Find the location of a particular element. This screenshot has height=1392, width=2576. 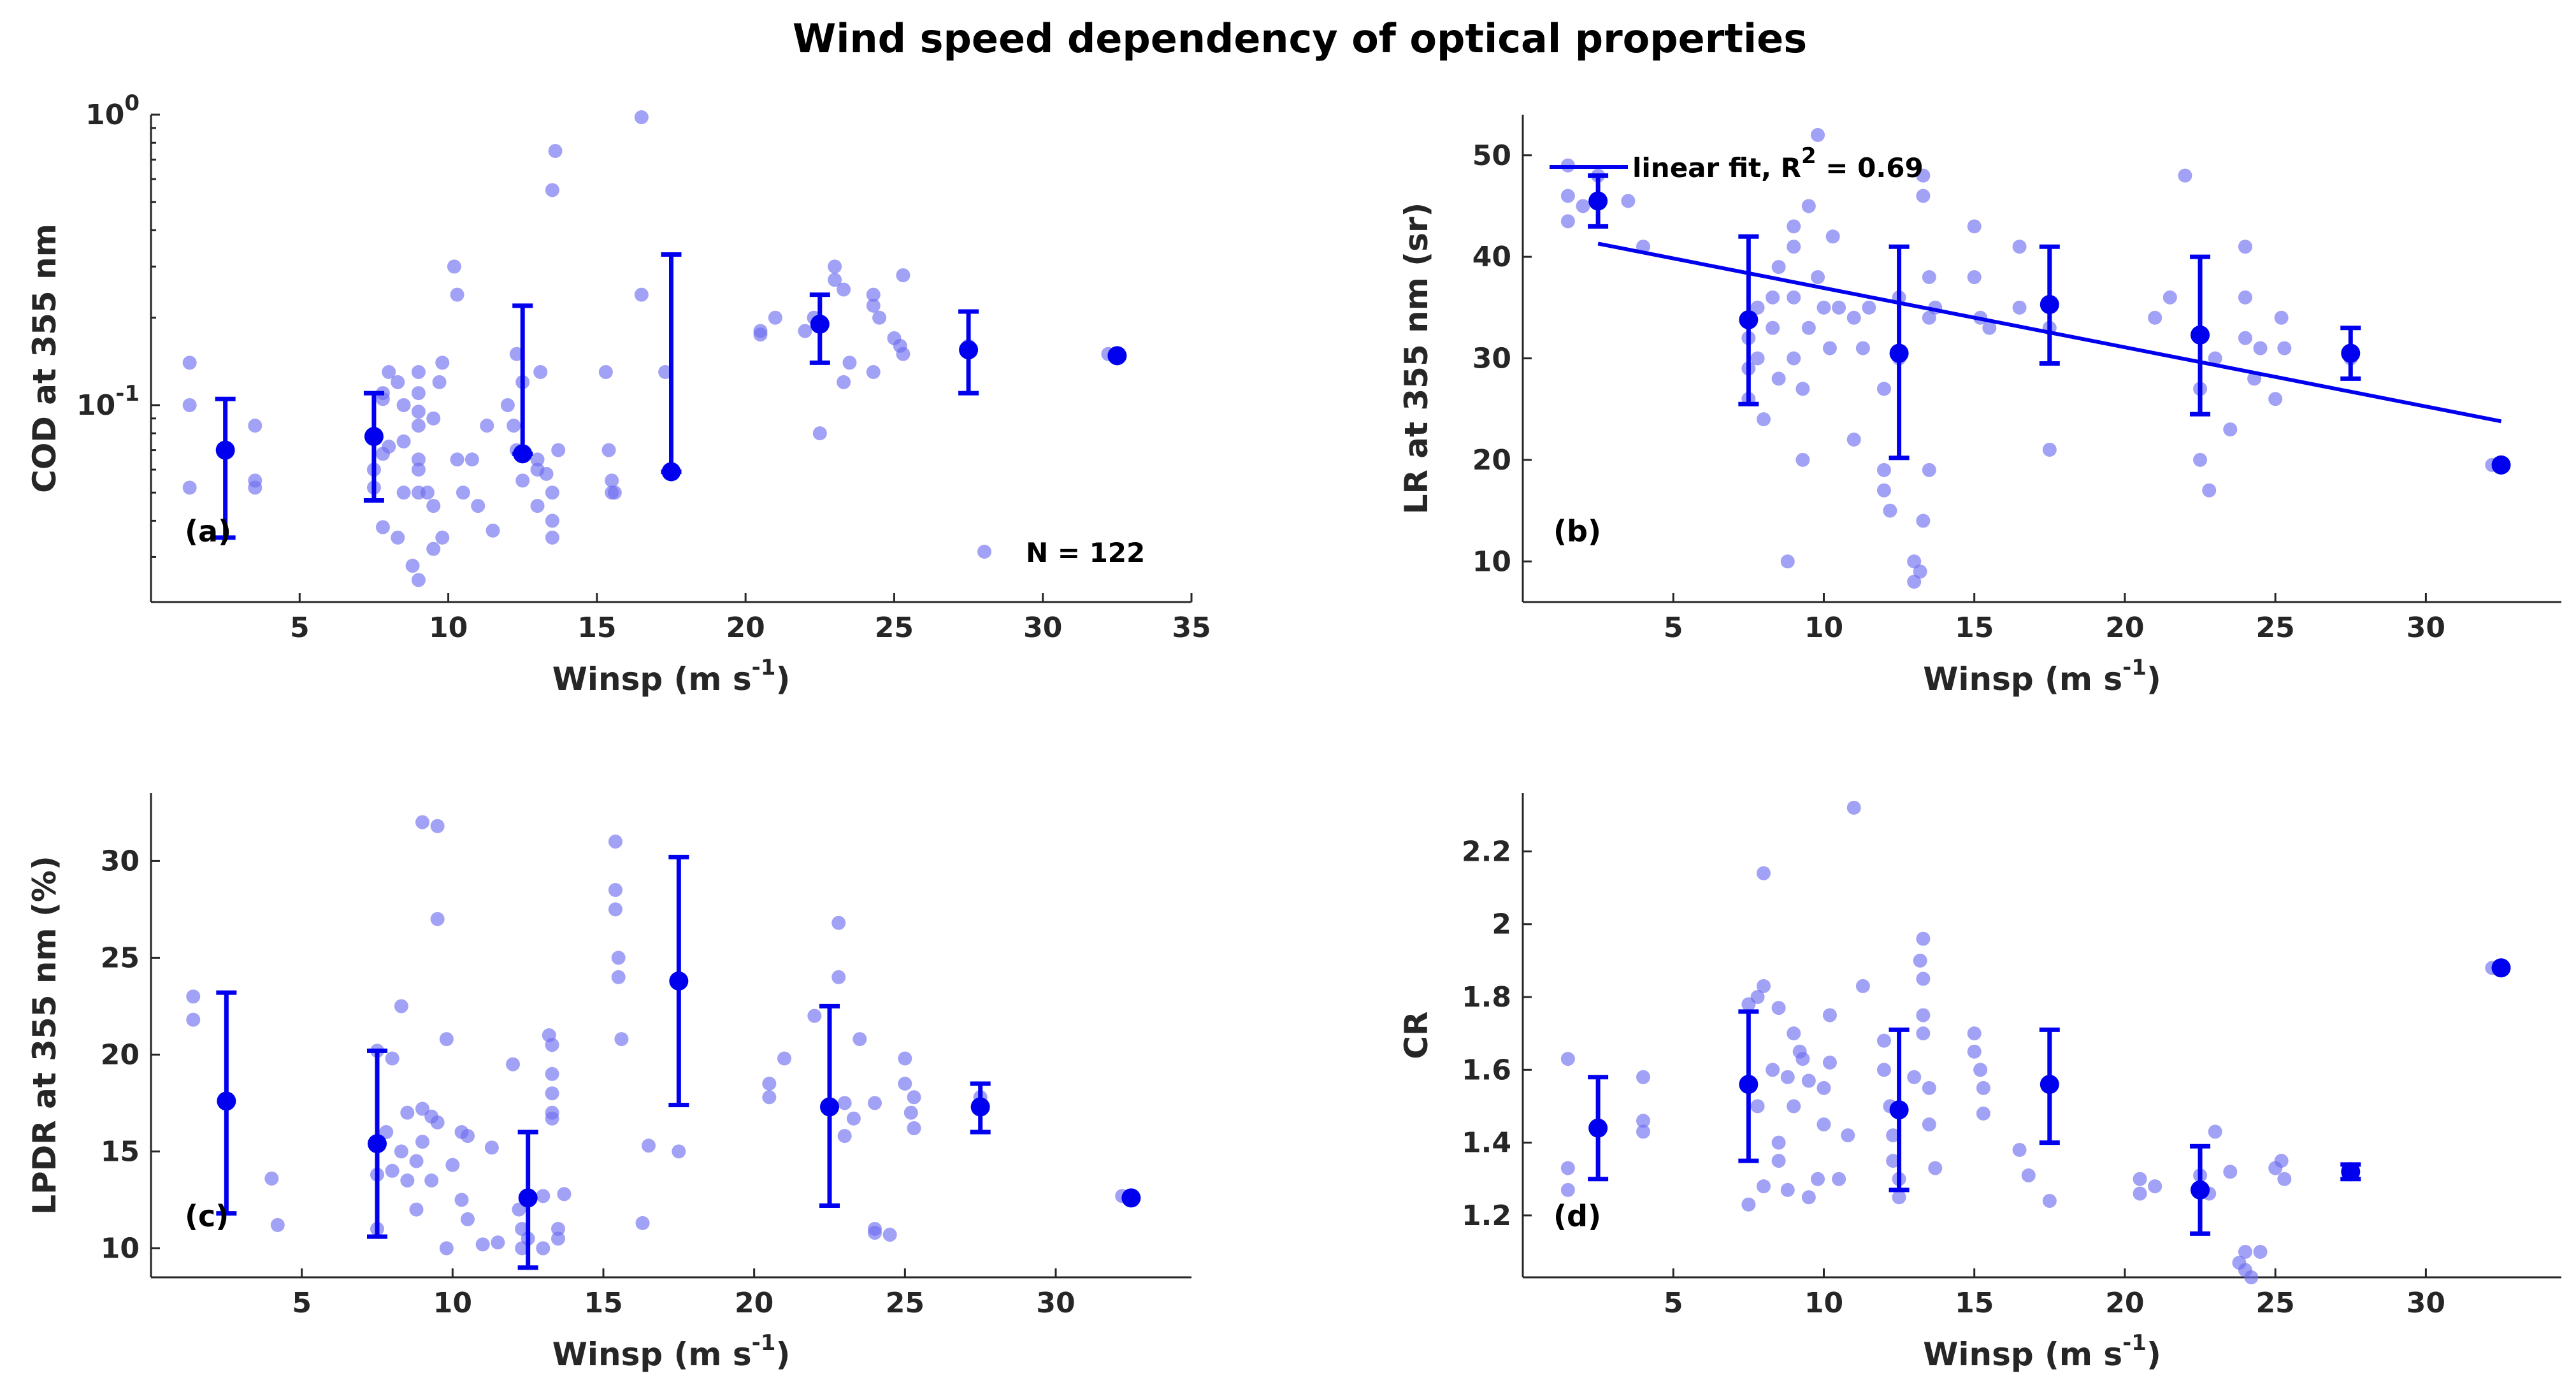

x-tick-label: 20 is located at coordinates (2124, 1303).